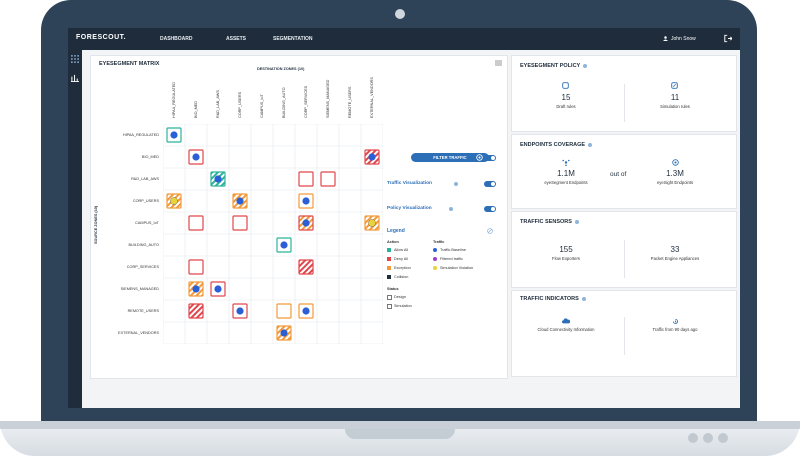  What do you see at coordinates (328, 98) in the screenshot?
I see `column-label: SIEMENS_MANAGED` at bounding box center [328, 98].